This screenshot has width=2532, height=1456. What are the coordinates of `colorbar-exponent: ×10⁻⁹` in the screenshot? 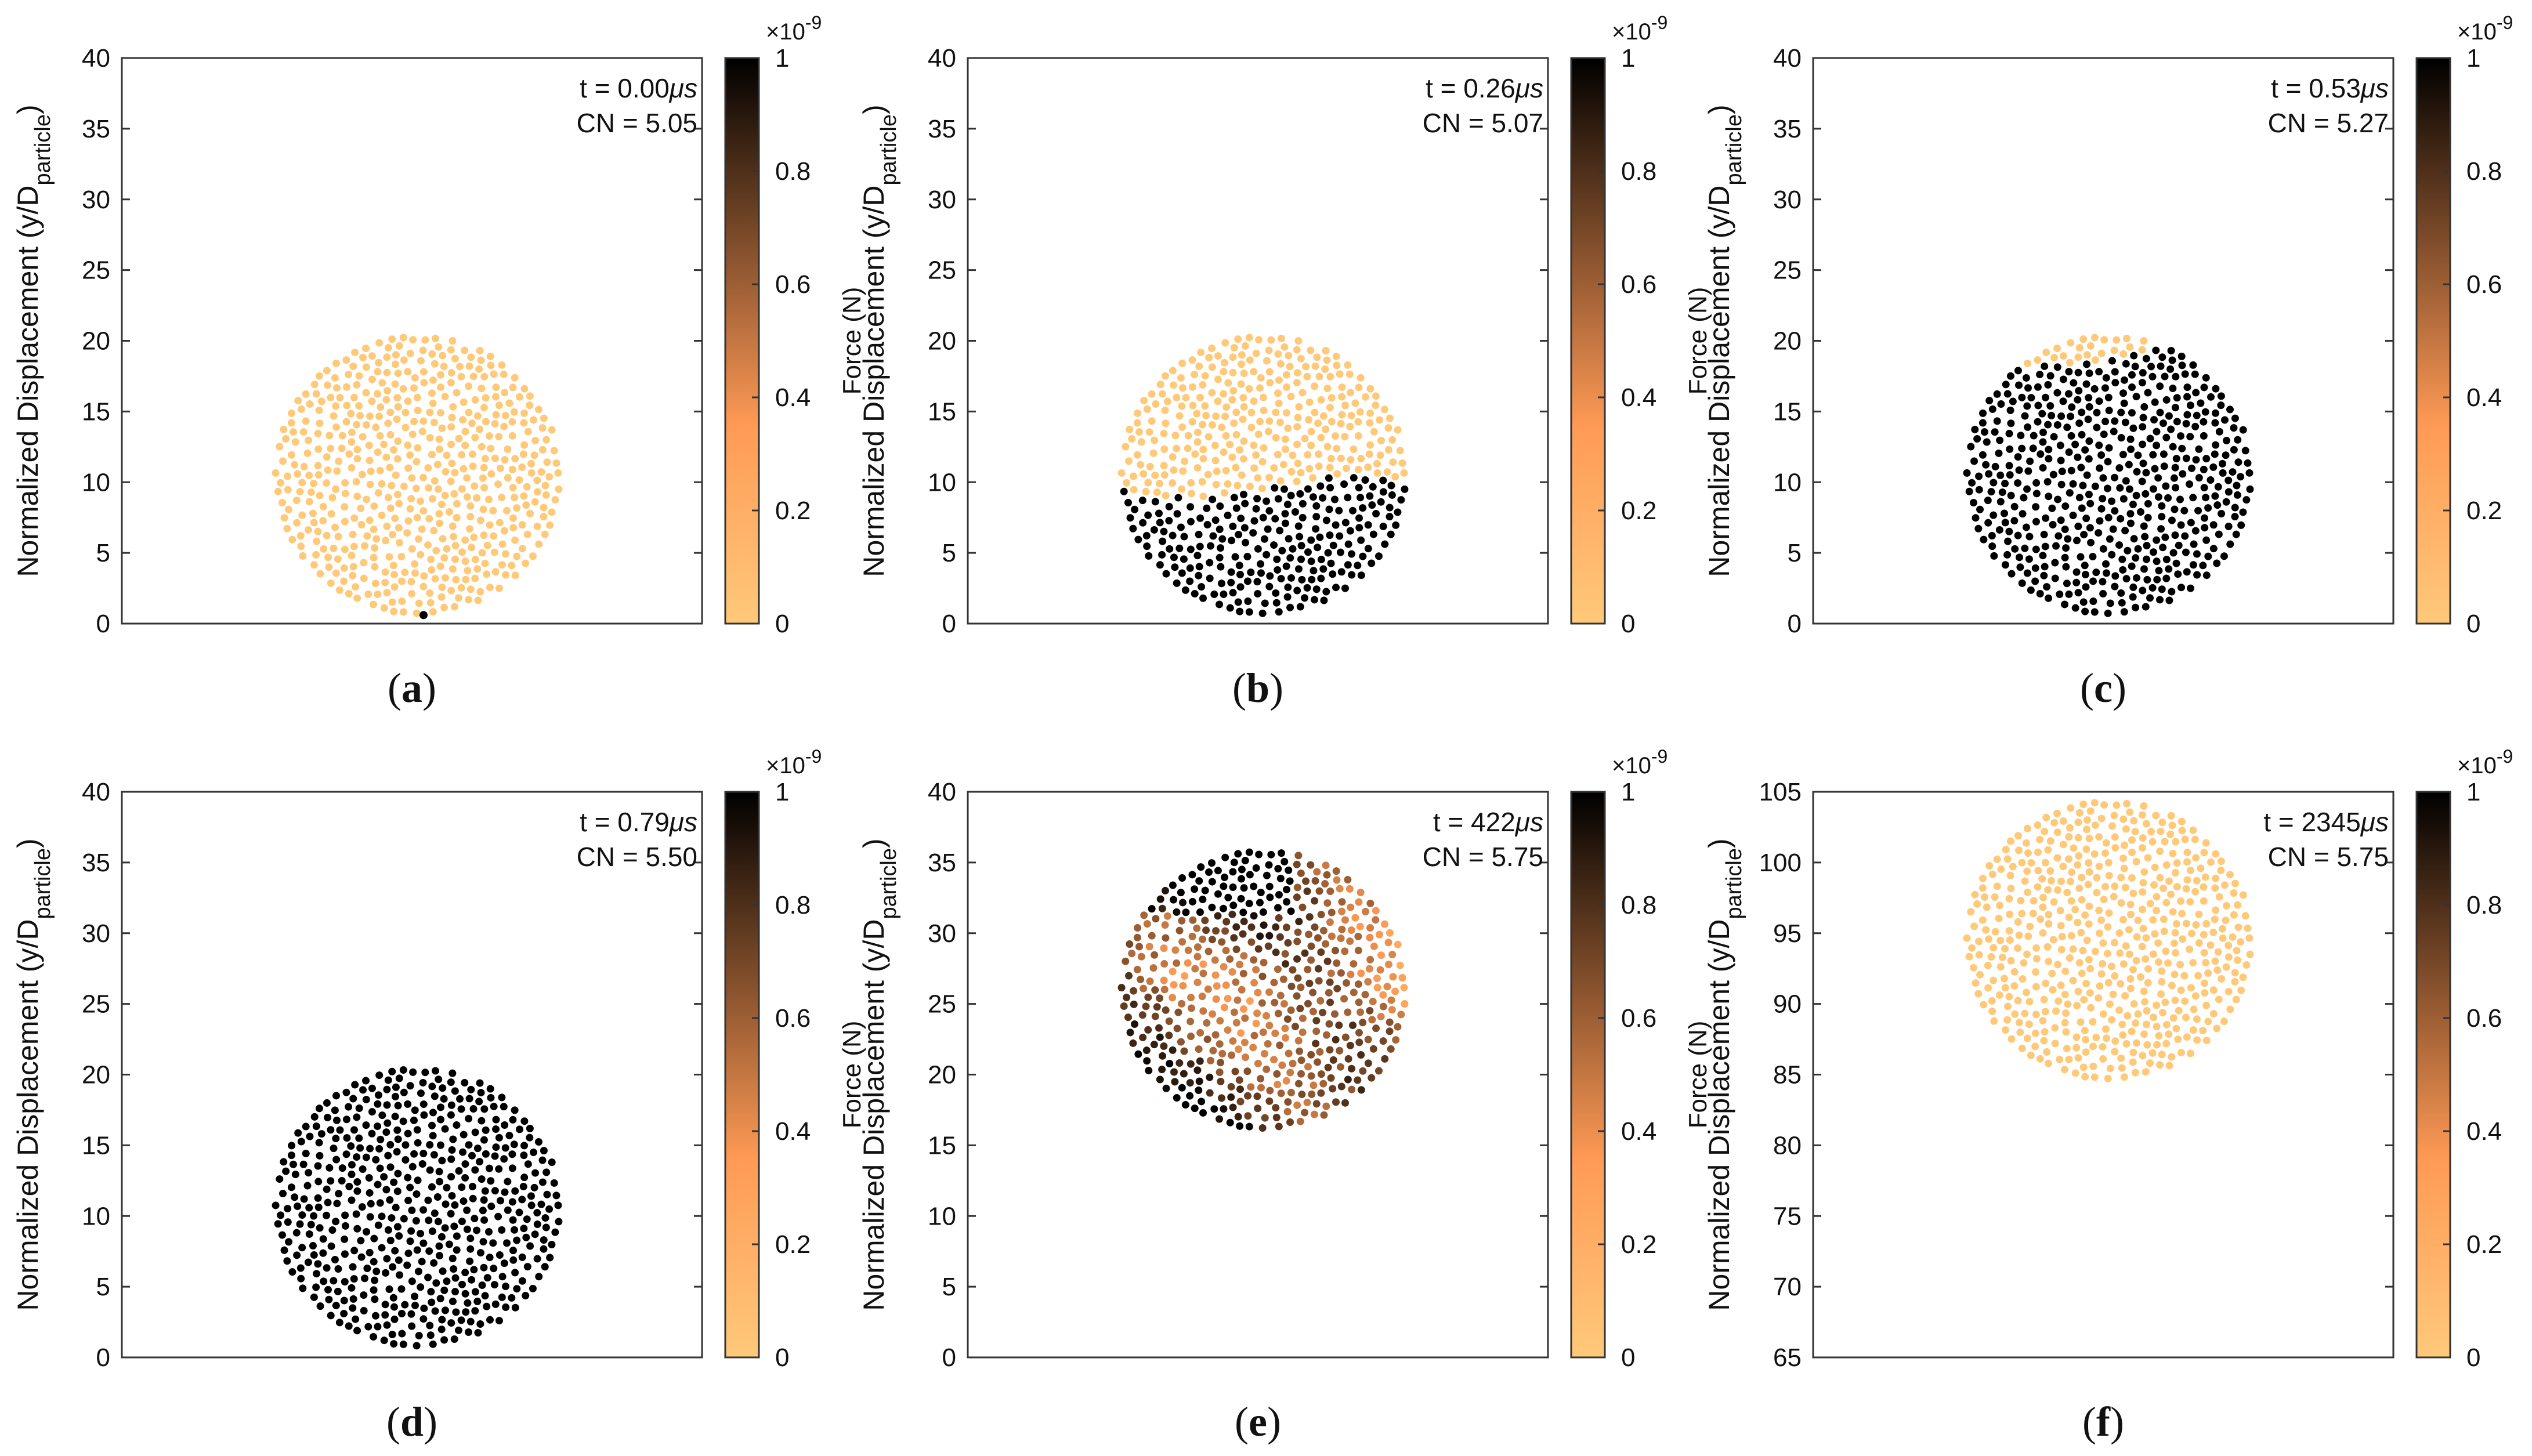 It's located at (2485, 28).